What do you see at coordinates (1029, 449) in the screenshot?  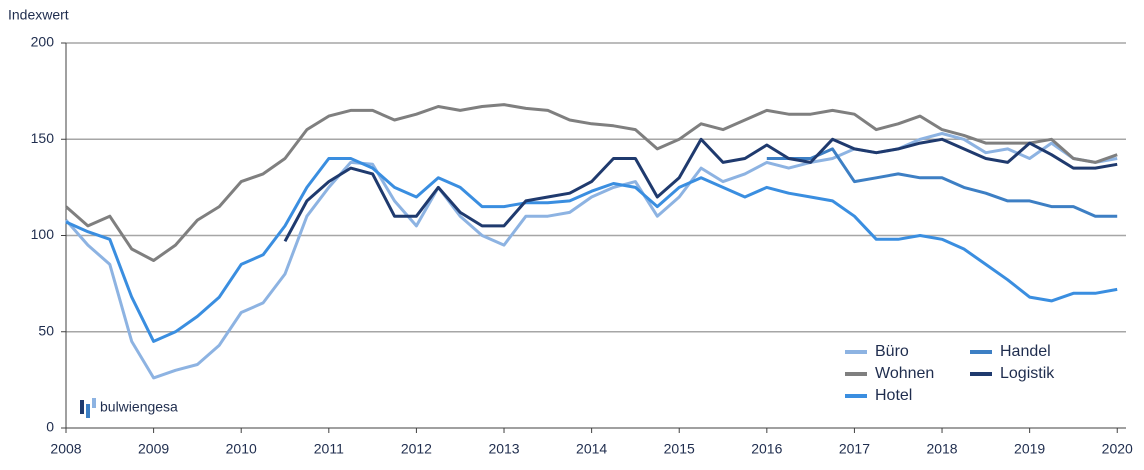 I see `x-tick-label: 2019` at bounding box center [1029, 449].